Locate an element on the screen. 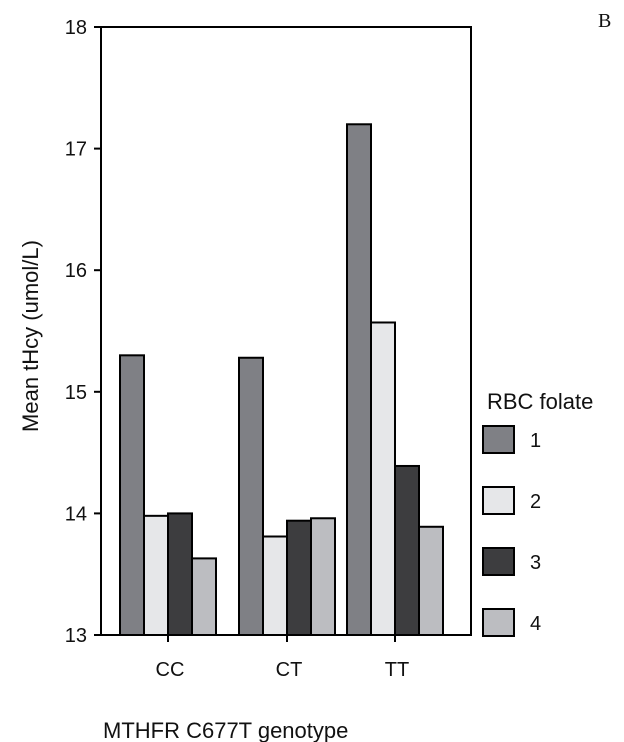  y-axis-label: Mean tHcy (umol/L) is located at coordinates (30, 336).